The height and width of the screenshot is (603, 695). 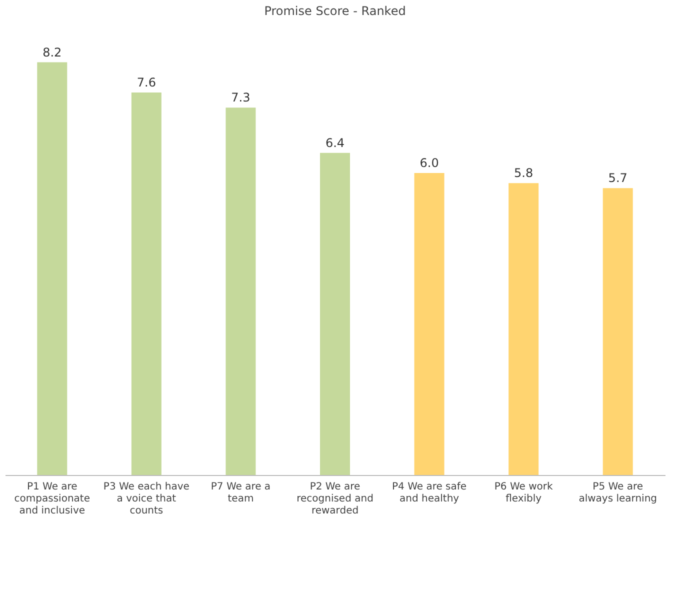 I want to click on data-label: 6.4, so click(x=335, y=143).